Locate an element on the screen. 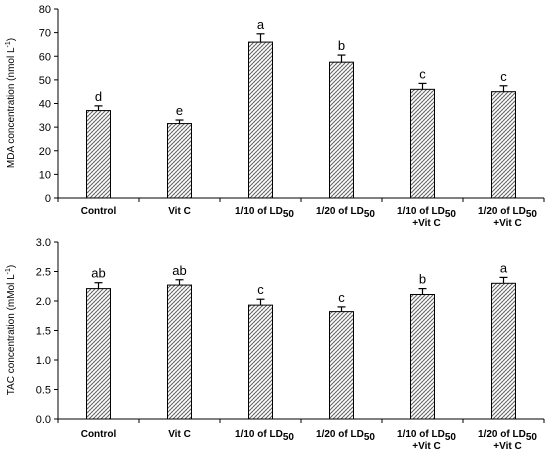  y-axis-title: TAC concentration (mMol L-1) is located at coordinates (11, 330).